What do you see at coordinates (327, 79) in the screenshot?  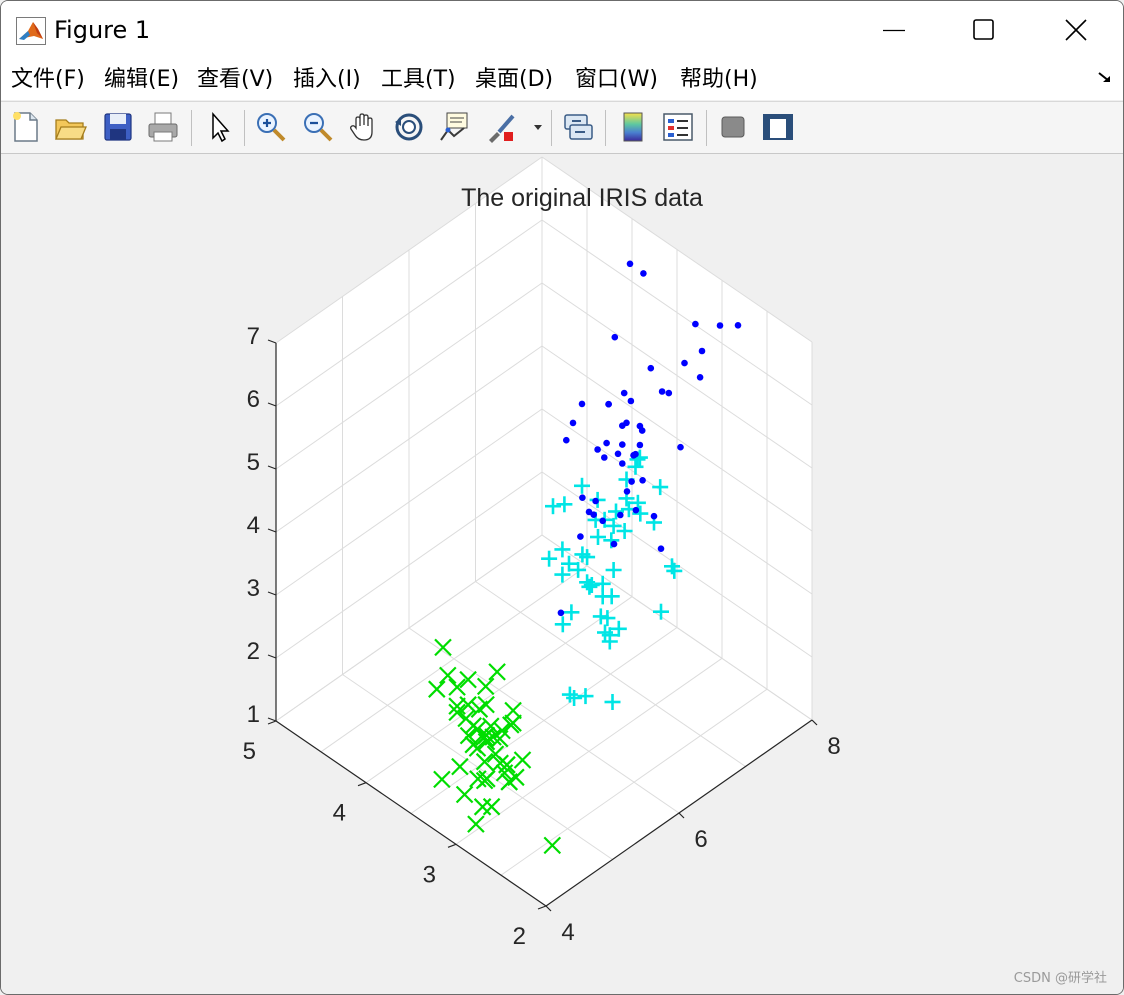 I see `menu-insert: 插入(I)` at bounding box center [327, 79].